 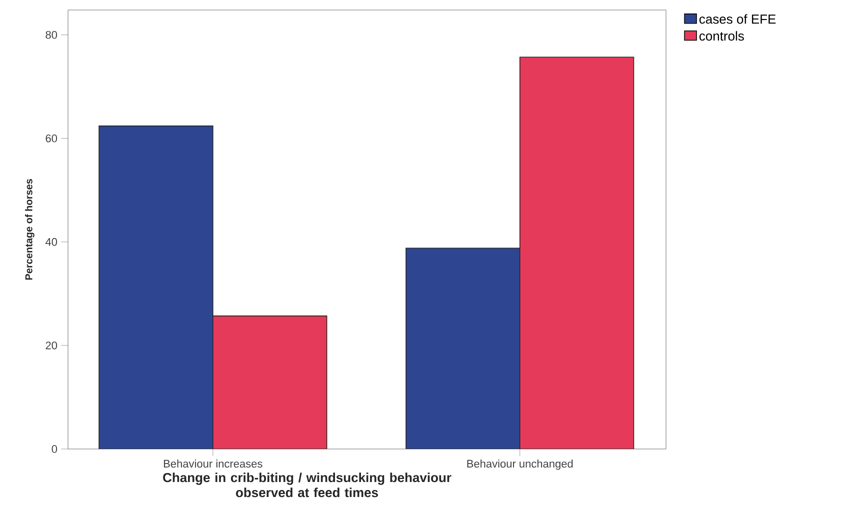 What do you see at coordinates (213, 464) in the screenshot?
I see `x-tick-label: Behaviour increases` at bounding box center [213, 464].